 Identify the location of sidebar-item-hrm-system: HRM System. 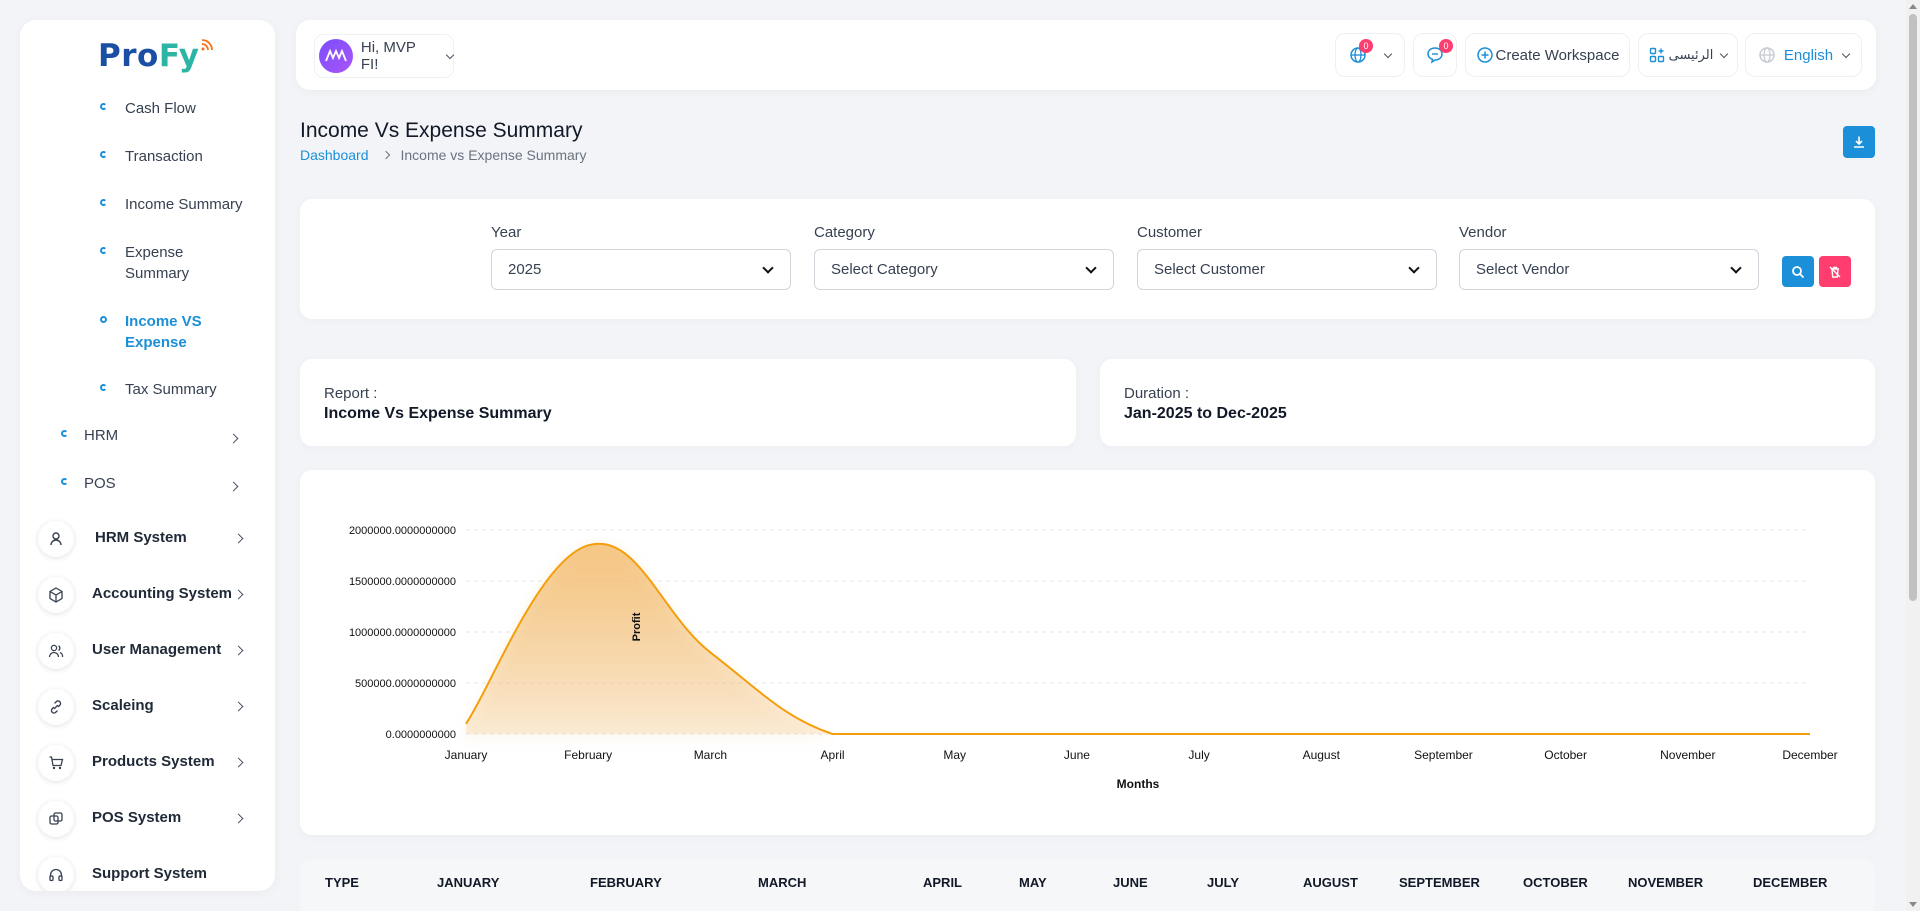
(147, 539).